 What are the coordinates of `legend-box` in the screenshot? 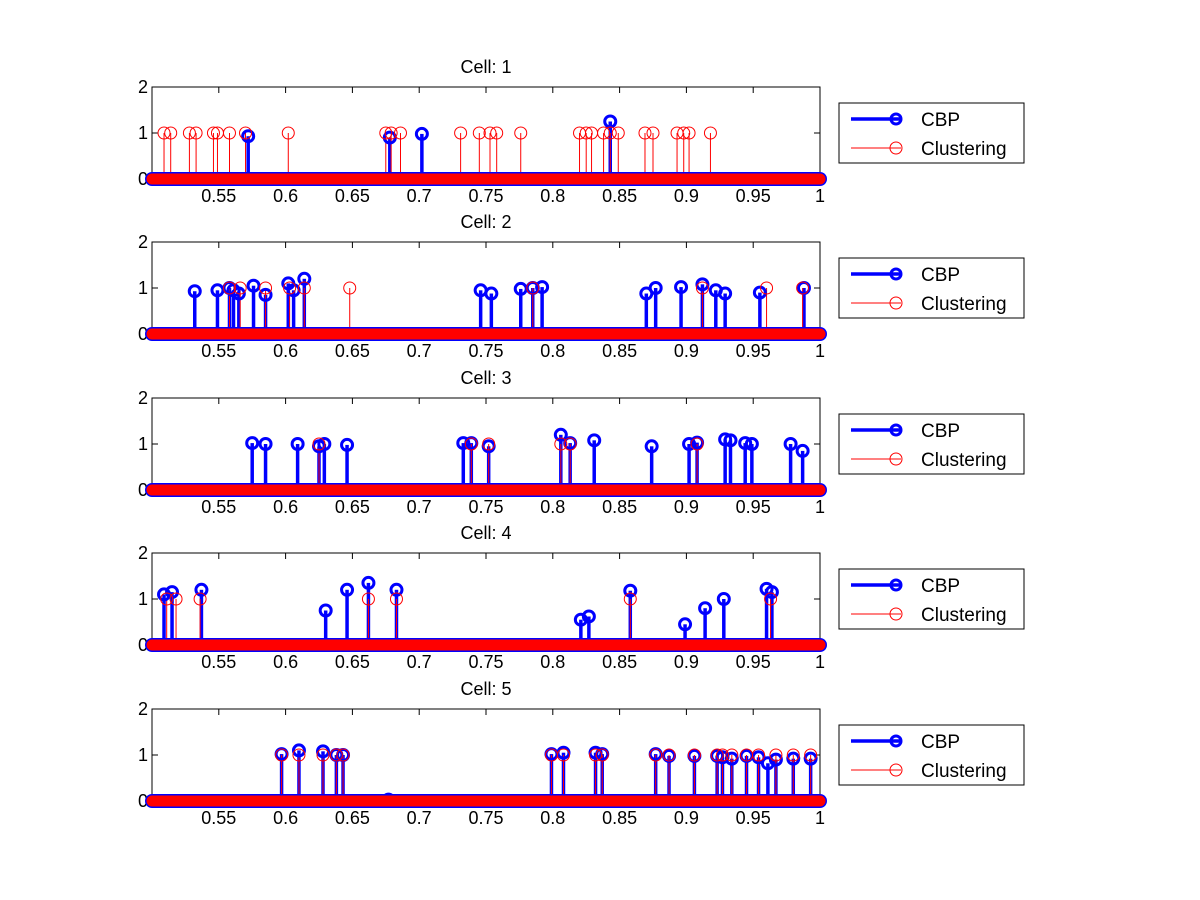 It's located at (931, 599).